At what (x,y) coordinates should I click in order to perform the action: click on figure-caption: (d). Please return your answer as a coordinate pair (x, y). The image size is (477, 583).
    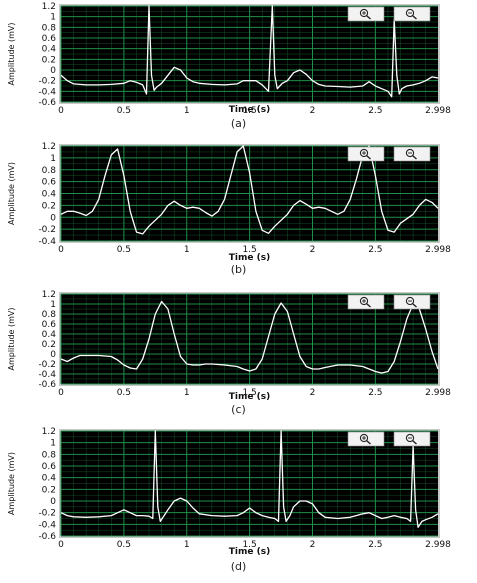
    Looking at the image, I should click on (238, 566).